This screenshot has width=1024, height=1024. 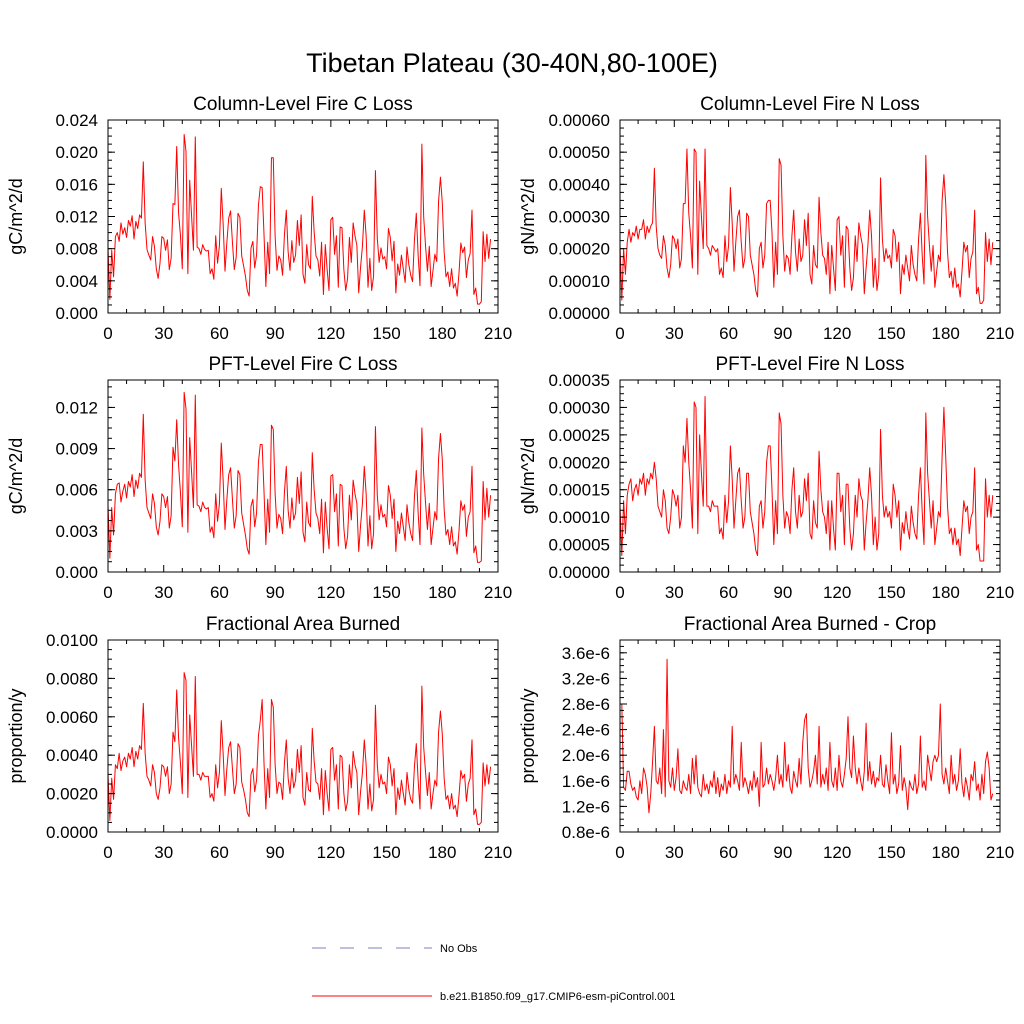 What do you see at coordinates (76, 152) in the screenshot?
I see `y-tick-label: 0.020` at bounding box center [76, 152].